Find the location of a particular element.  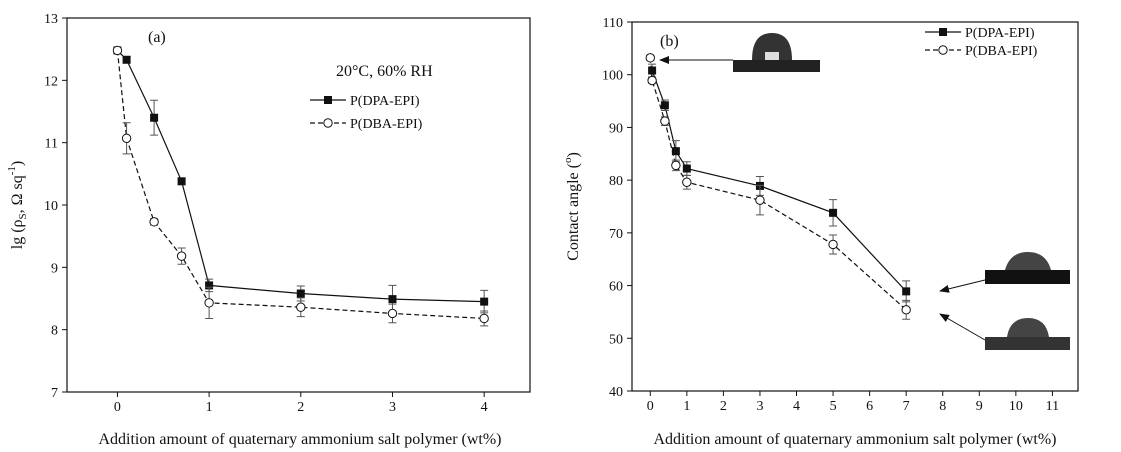

y-tick-label: 110 is located at coordinates (613, 23).